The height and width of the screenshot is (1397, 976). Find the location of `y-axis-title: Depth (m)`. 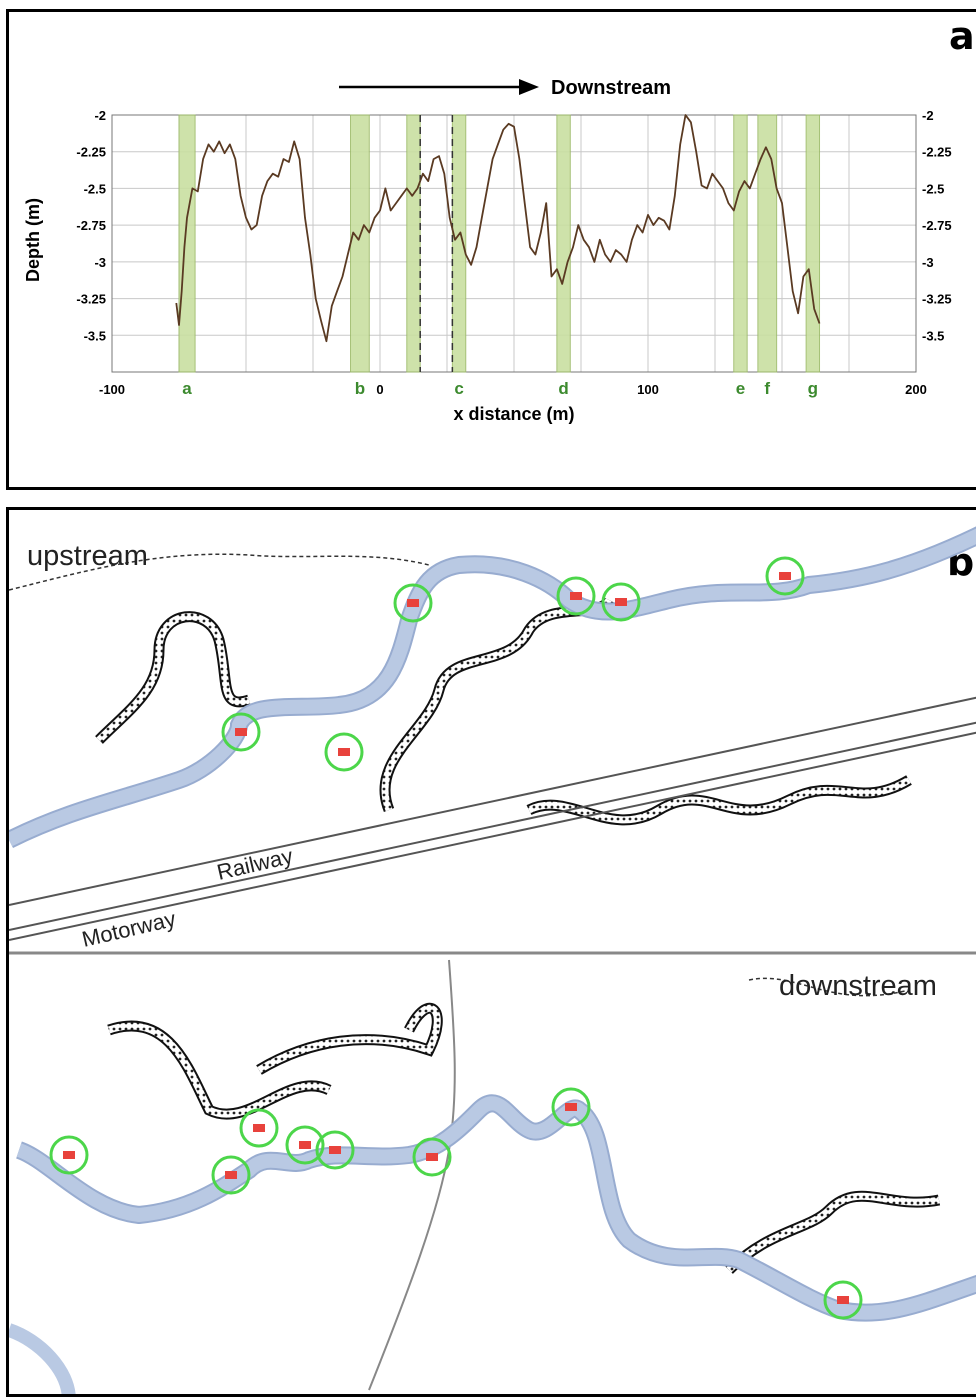

y-axis-title: Depth (m) is located at coordinates (33, 240).